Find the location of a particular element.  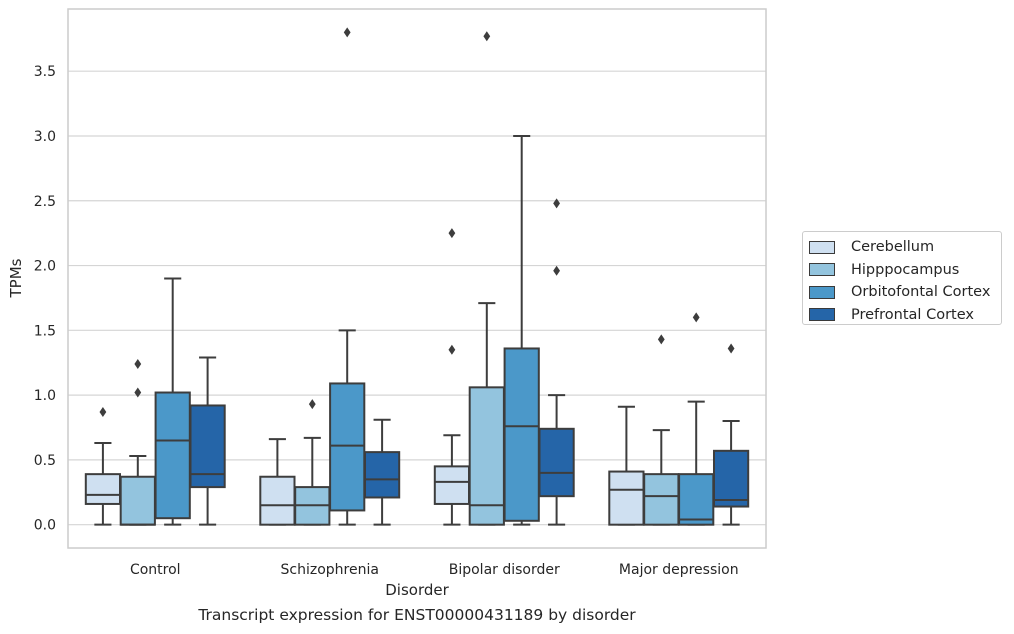

x-axis-label: Disorder is located at coordinates (417, 590).